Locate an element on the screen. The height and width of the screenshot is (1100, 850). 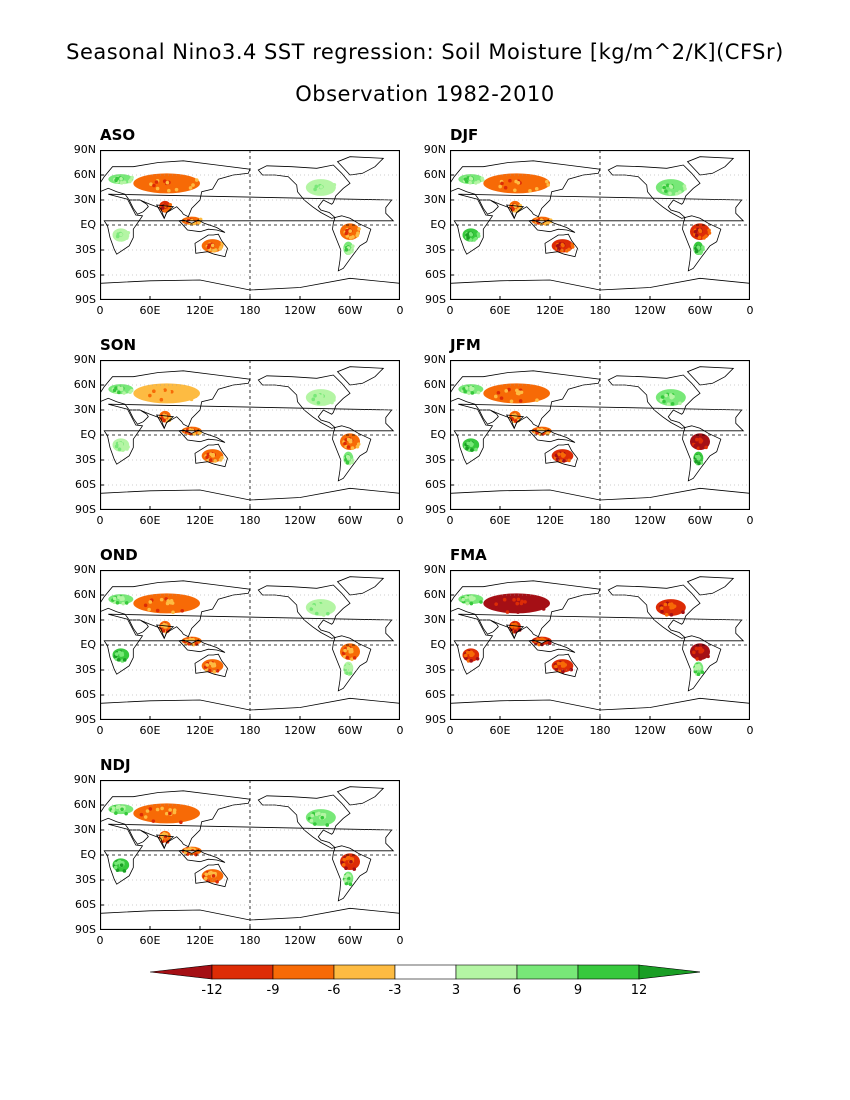
map-panel-fma is located at coordinates (600, 645).